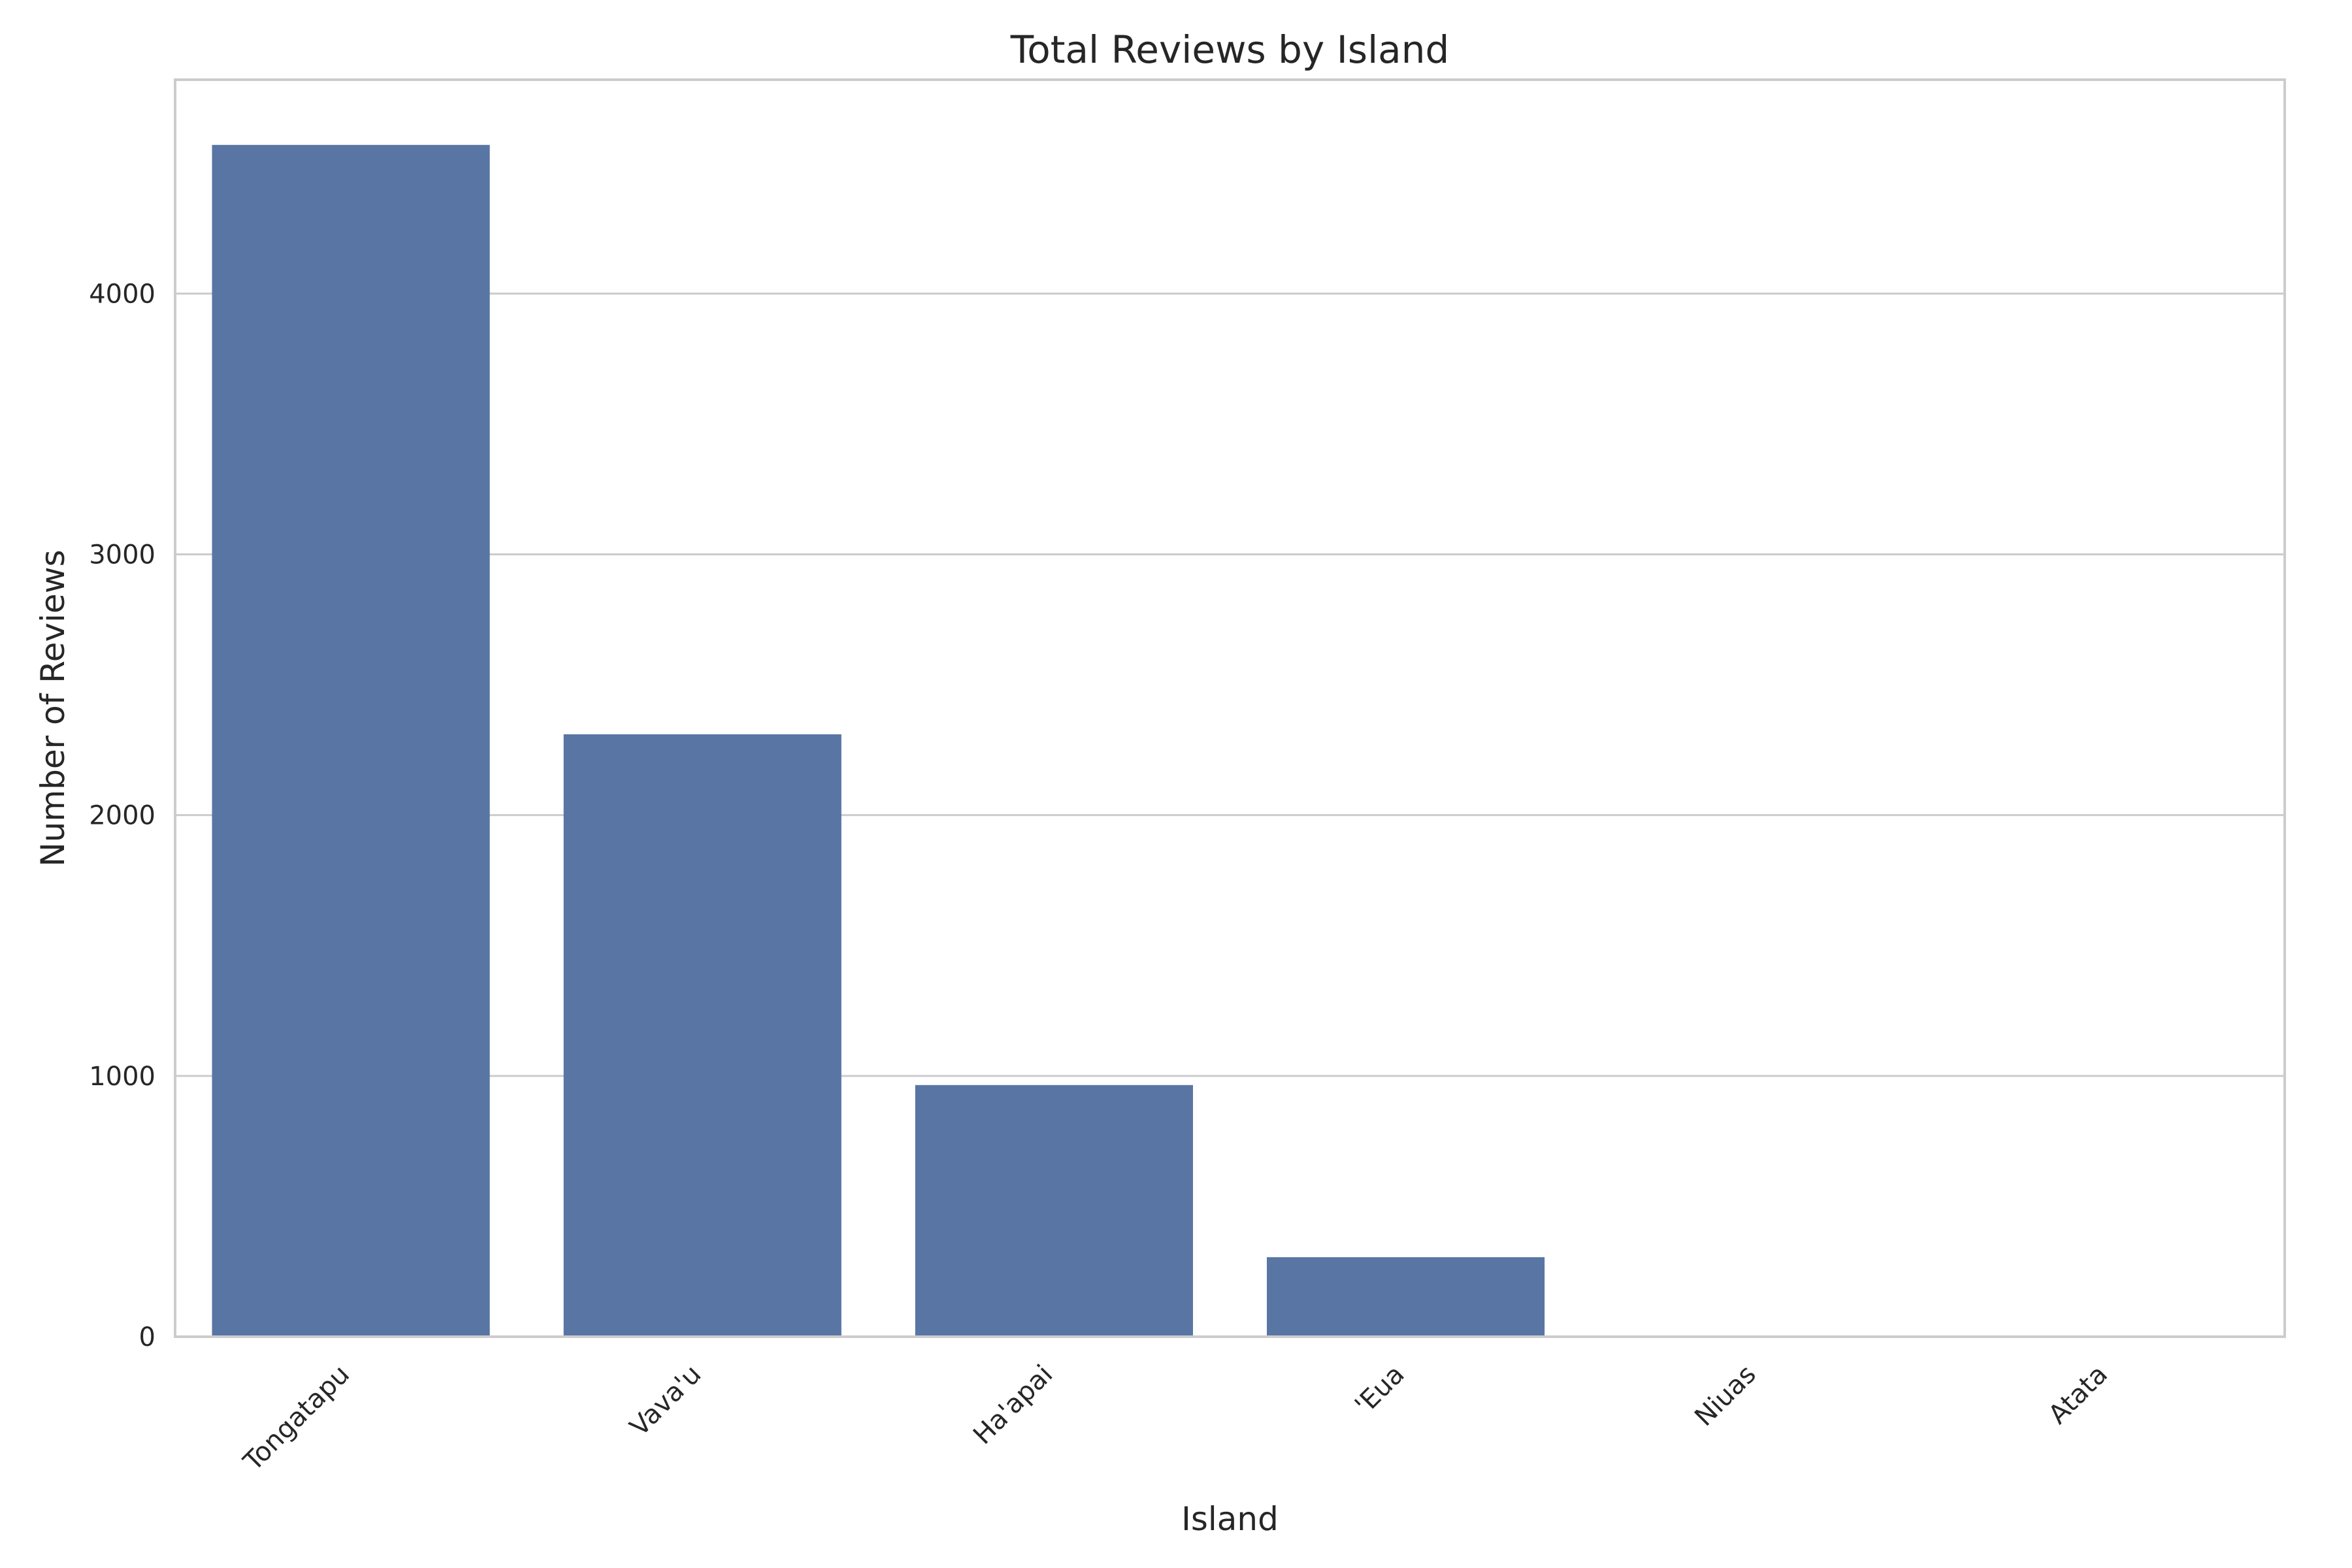  I want to click on y-tick-label: 0, so click(147, 1337).